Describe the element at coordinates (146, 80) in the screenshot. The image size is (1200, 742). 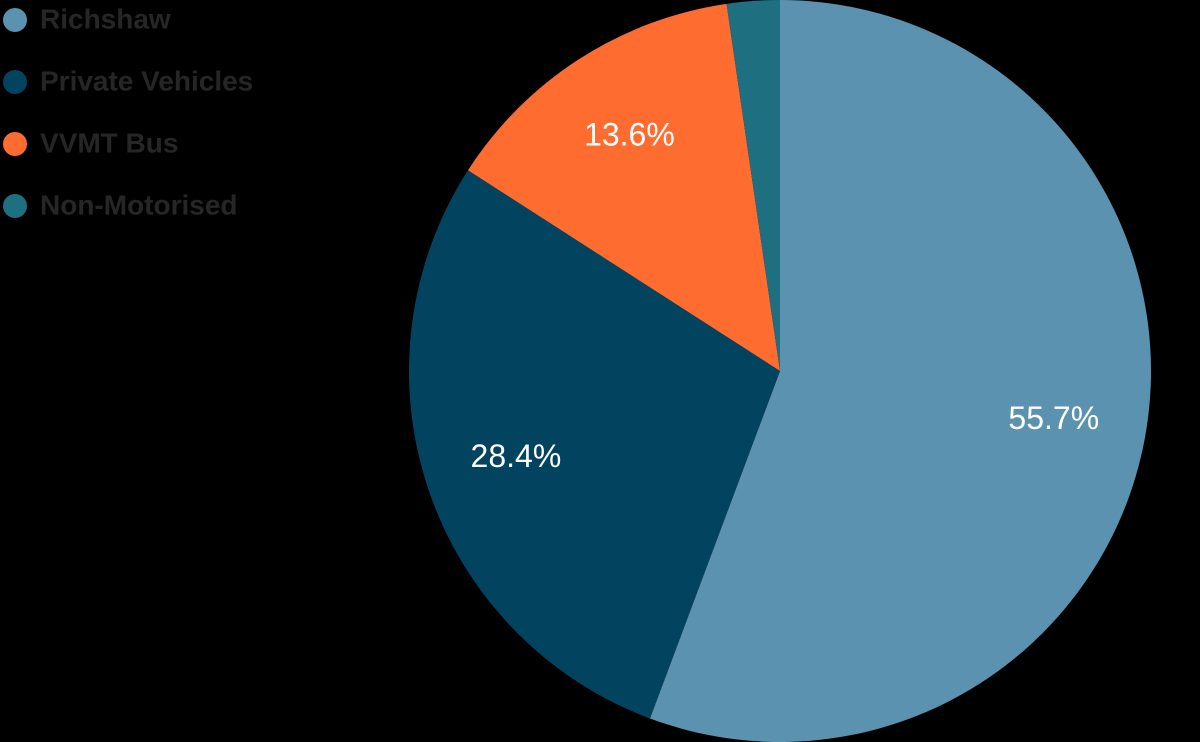
I see `legend-label: Private Vehicles` at that location.